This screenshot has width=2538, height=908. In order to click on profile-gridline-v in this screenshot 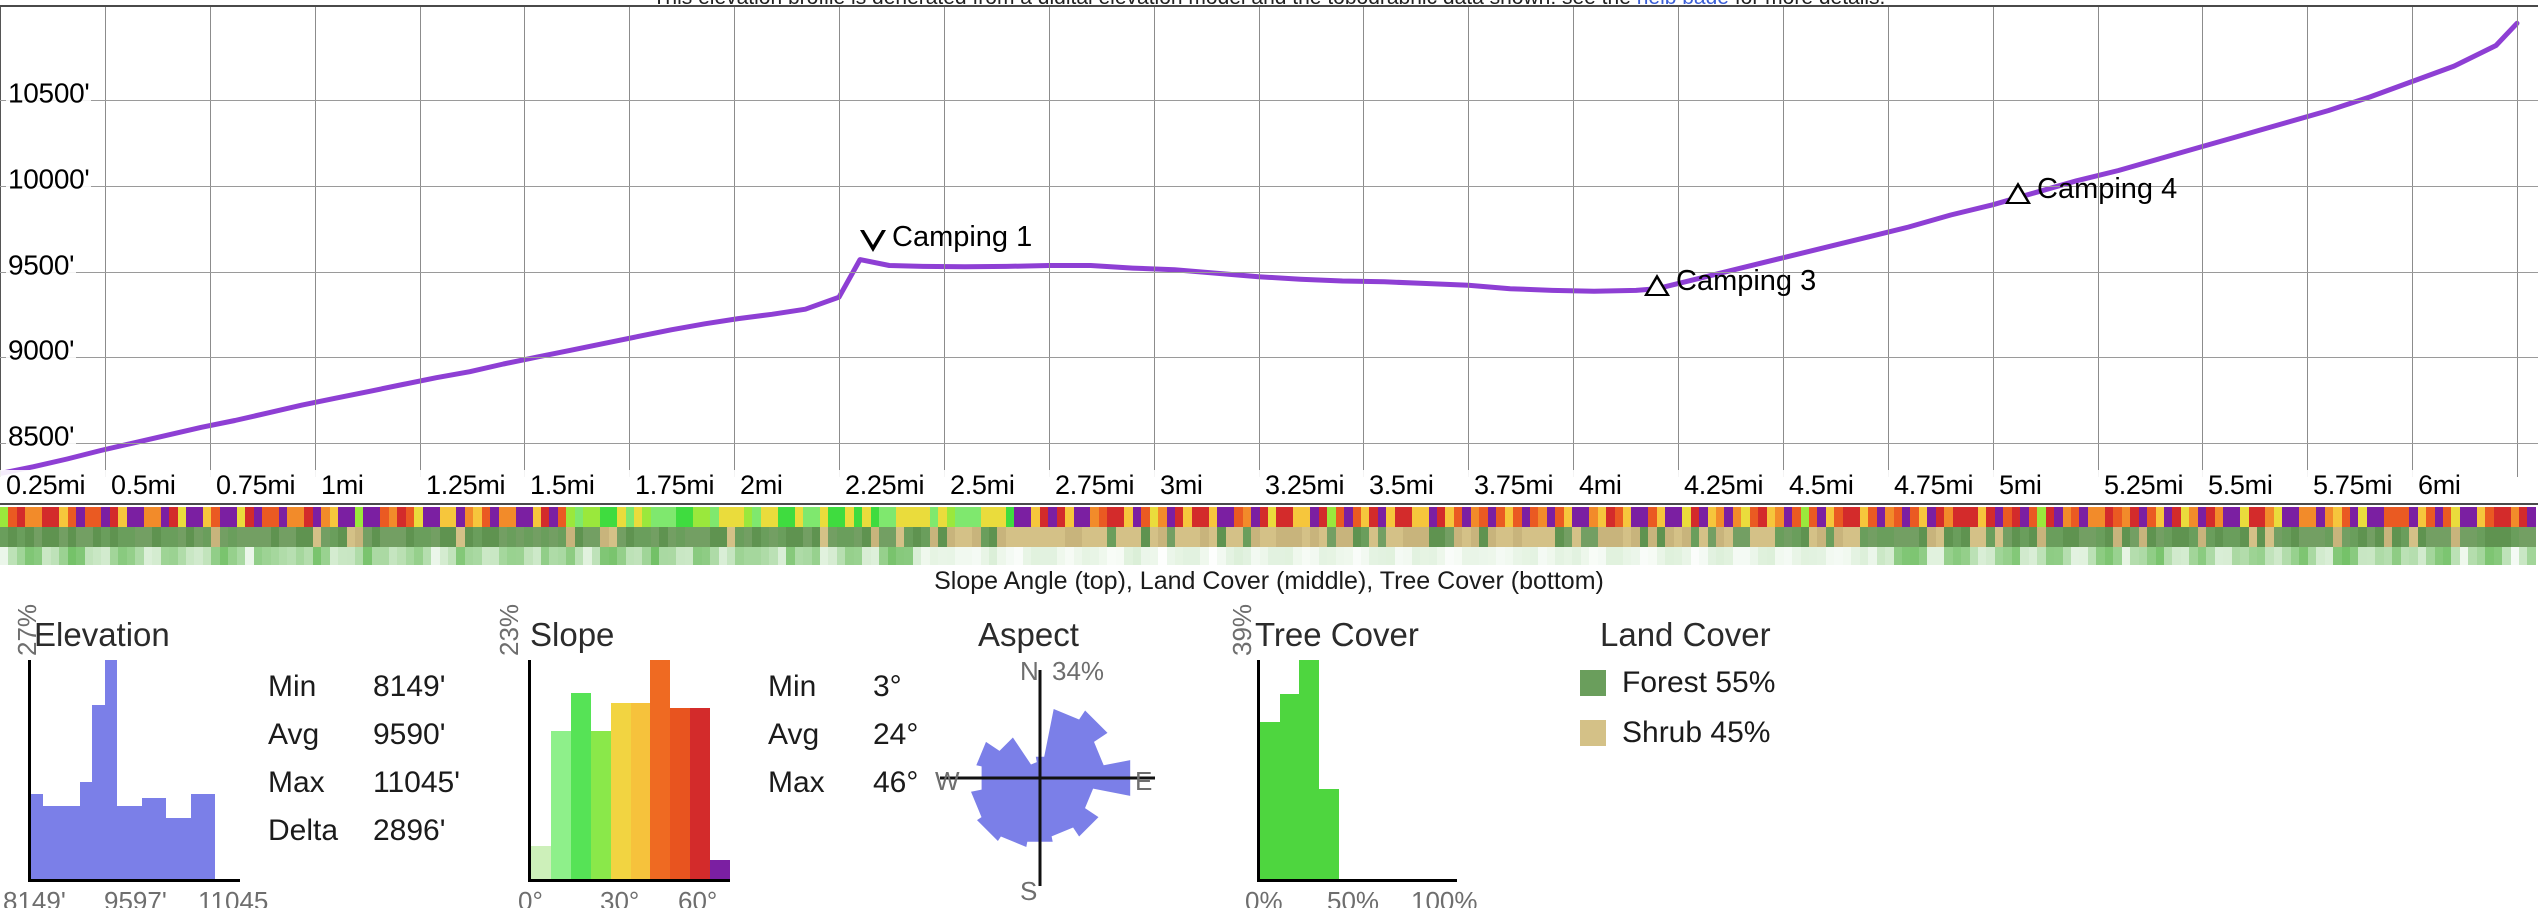, I will do `click(944, 242)`.